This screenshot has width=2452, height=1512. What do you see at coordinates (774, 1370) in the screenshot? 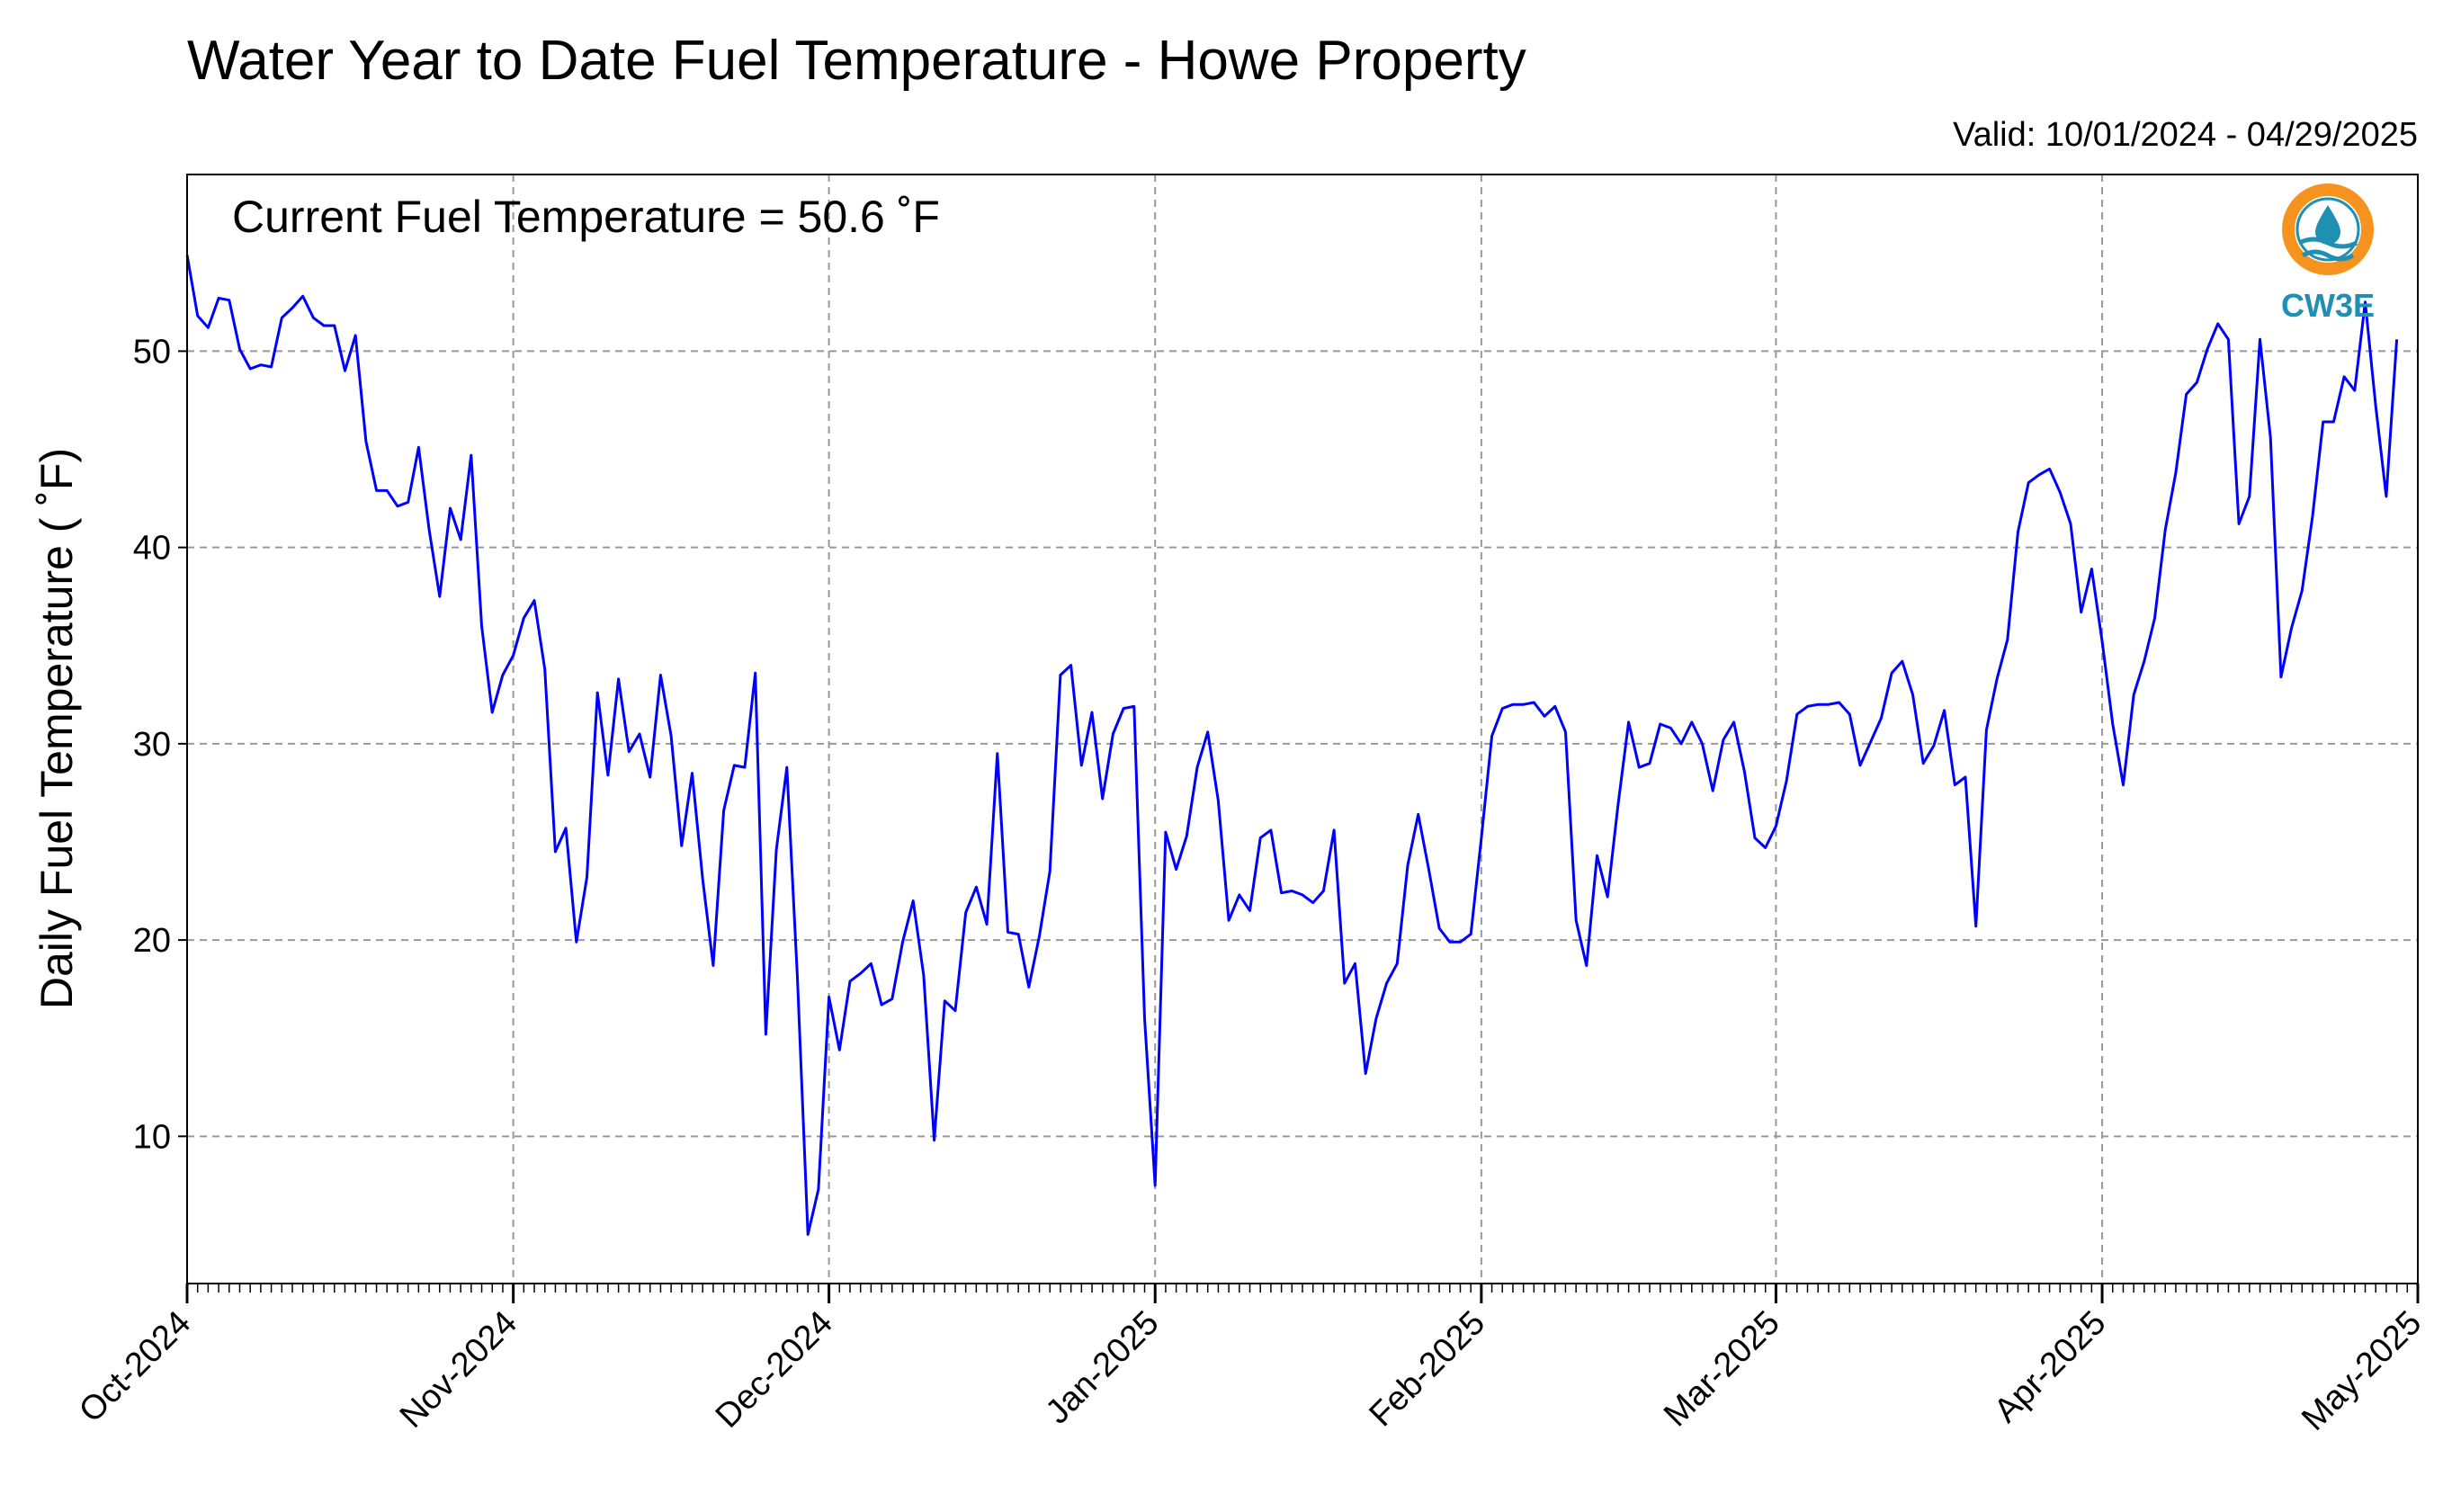
I see `x-tick-label: Dec-2024` at bounding box center [774, 1370].